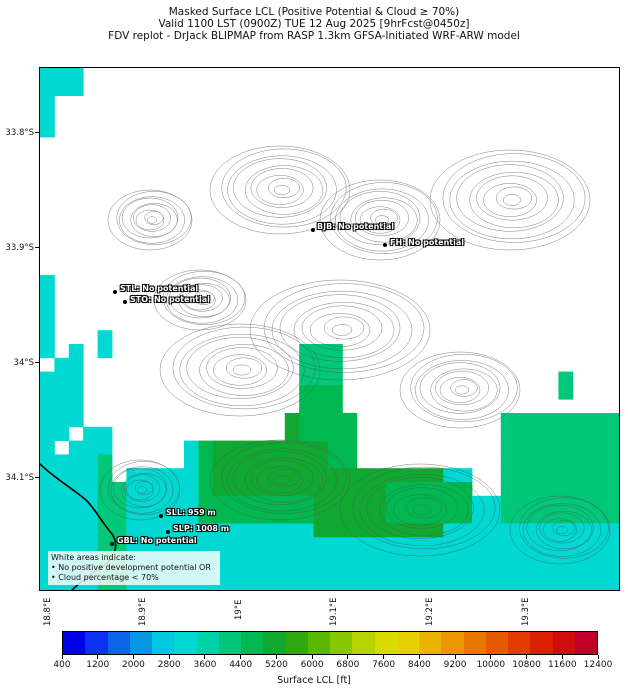  What do you see at coordinates (313, 230) in the screenshot?
I see `station-marker-bjb` at bounding box center [313, 230].